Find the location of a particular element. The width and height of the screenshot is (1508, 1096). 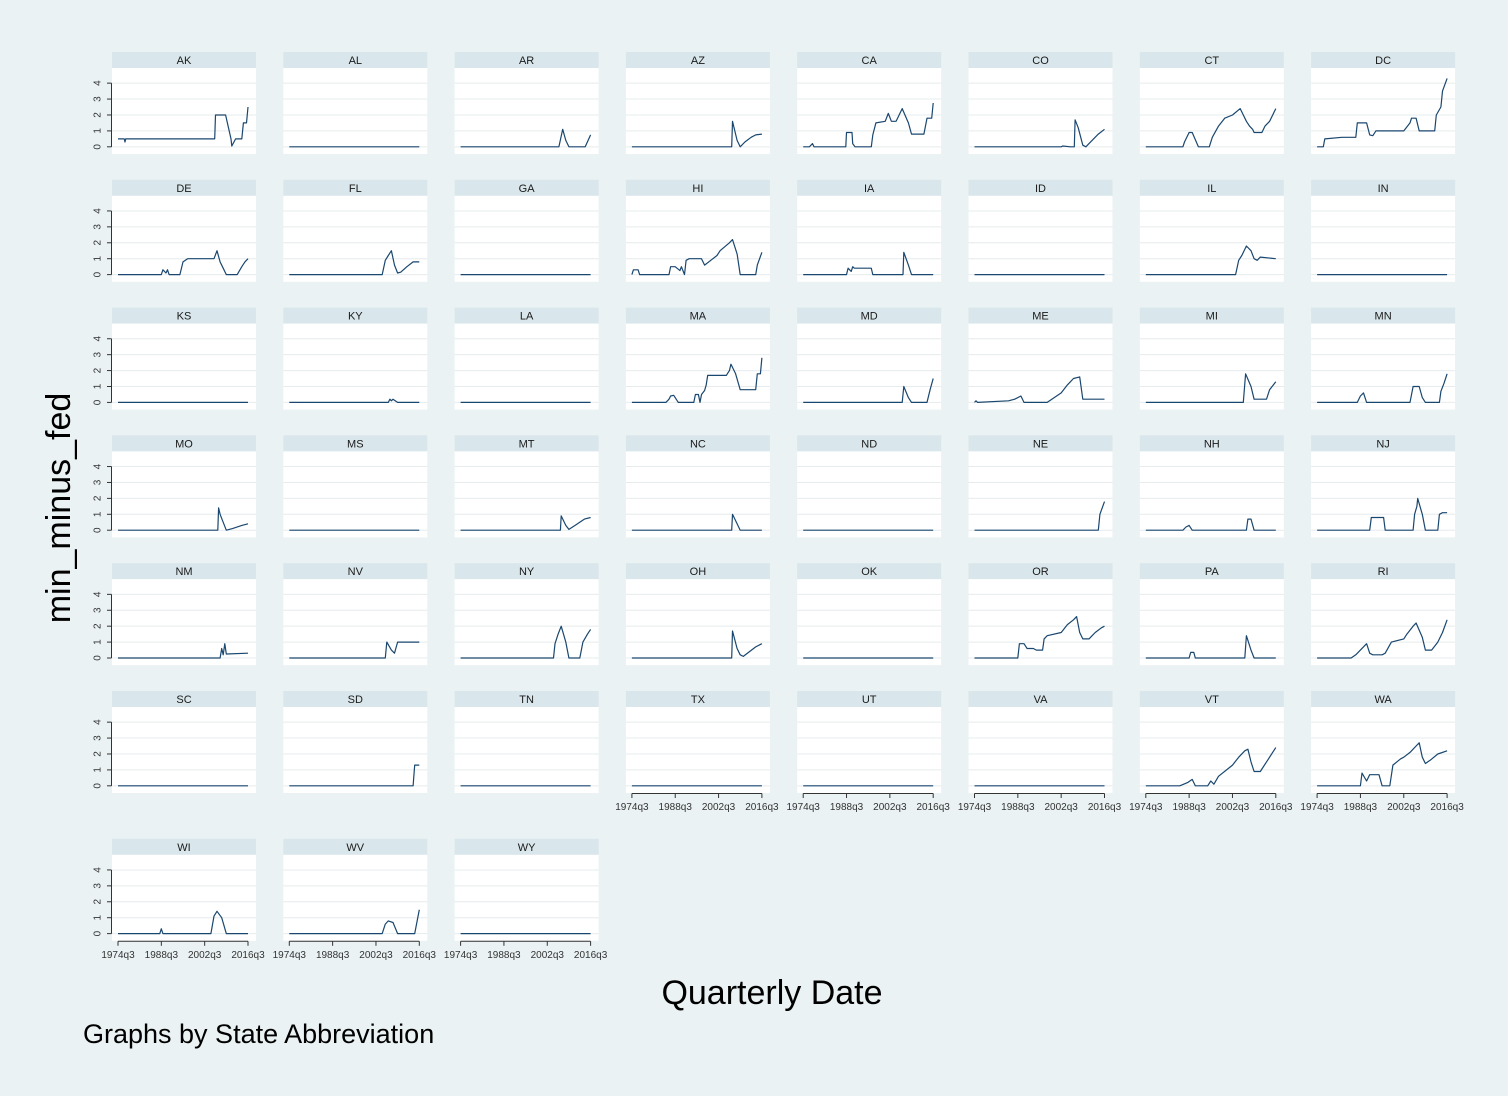

panel-mo: MO 0 1 2 3 4 is located at coordinates (174, 486).